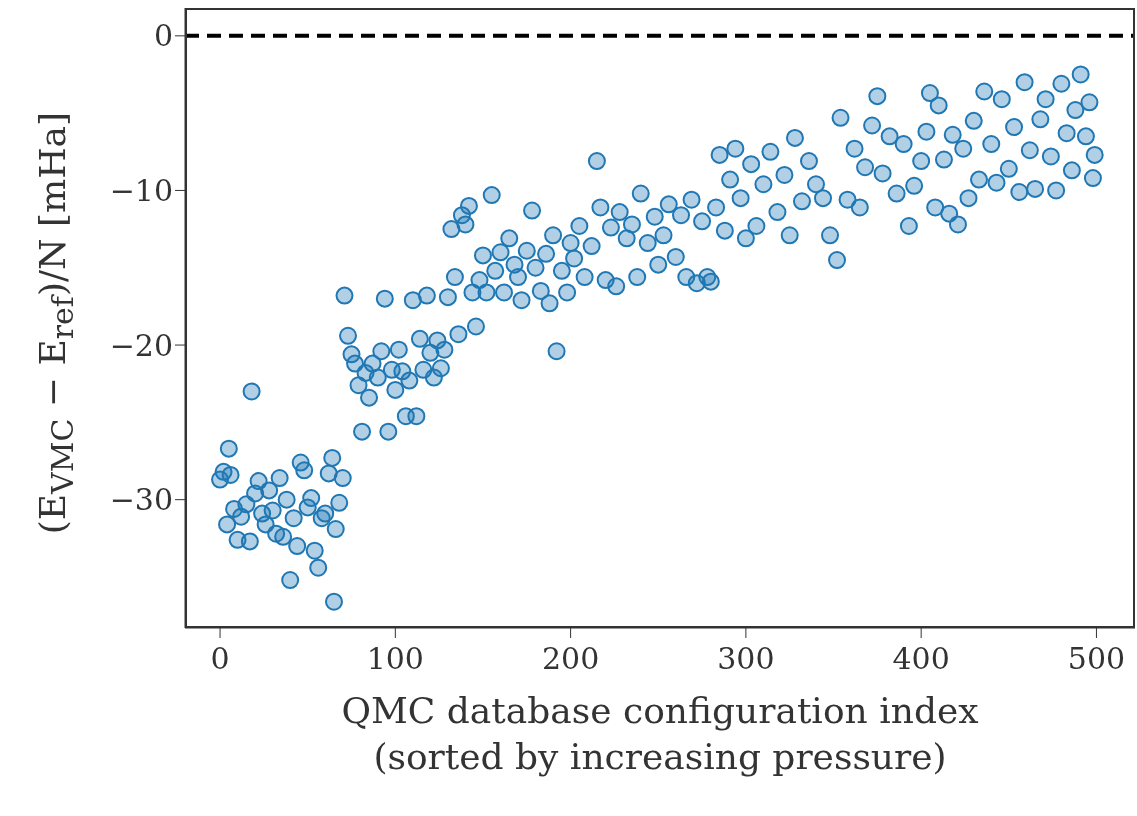 The image size is (1137, 816). Describe the element at coordinates (1096, 659) in the screenshot. I see `x-tick-label: 500` at that location.